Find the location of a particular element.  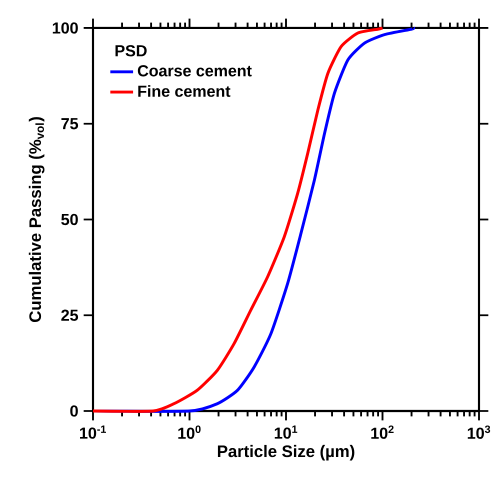

x-tick-label: 10$^{3}$ is located at coordinates (479, 432).